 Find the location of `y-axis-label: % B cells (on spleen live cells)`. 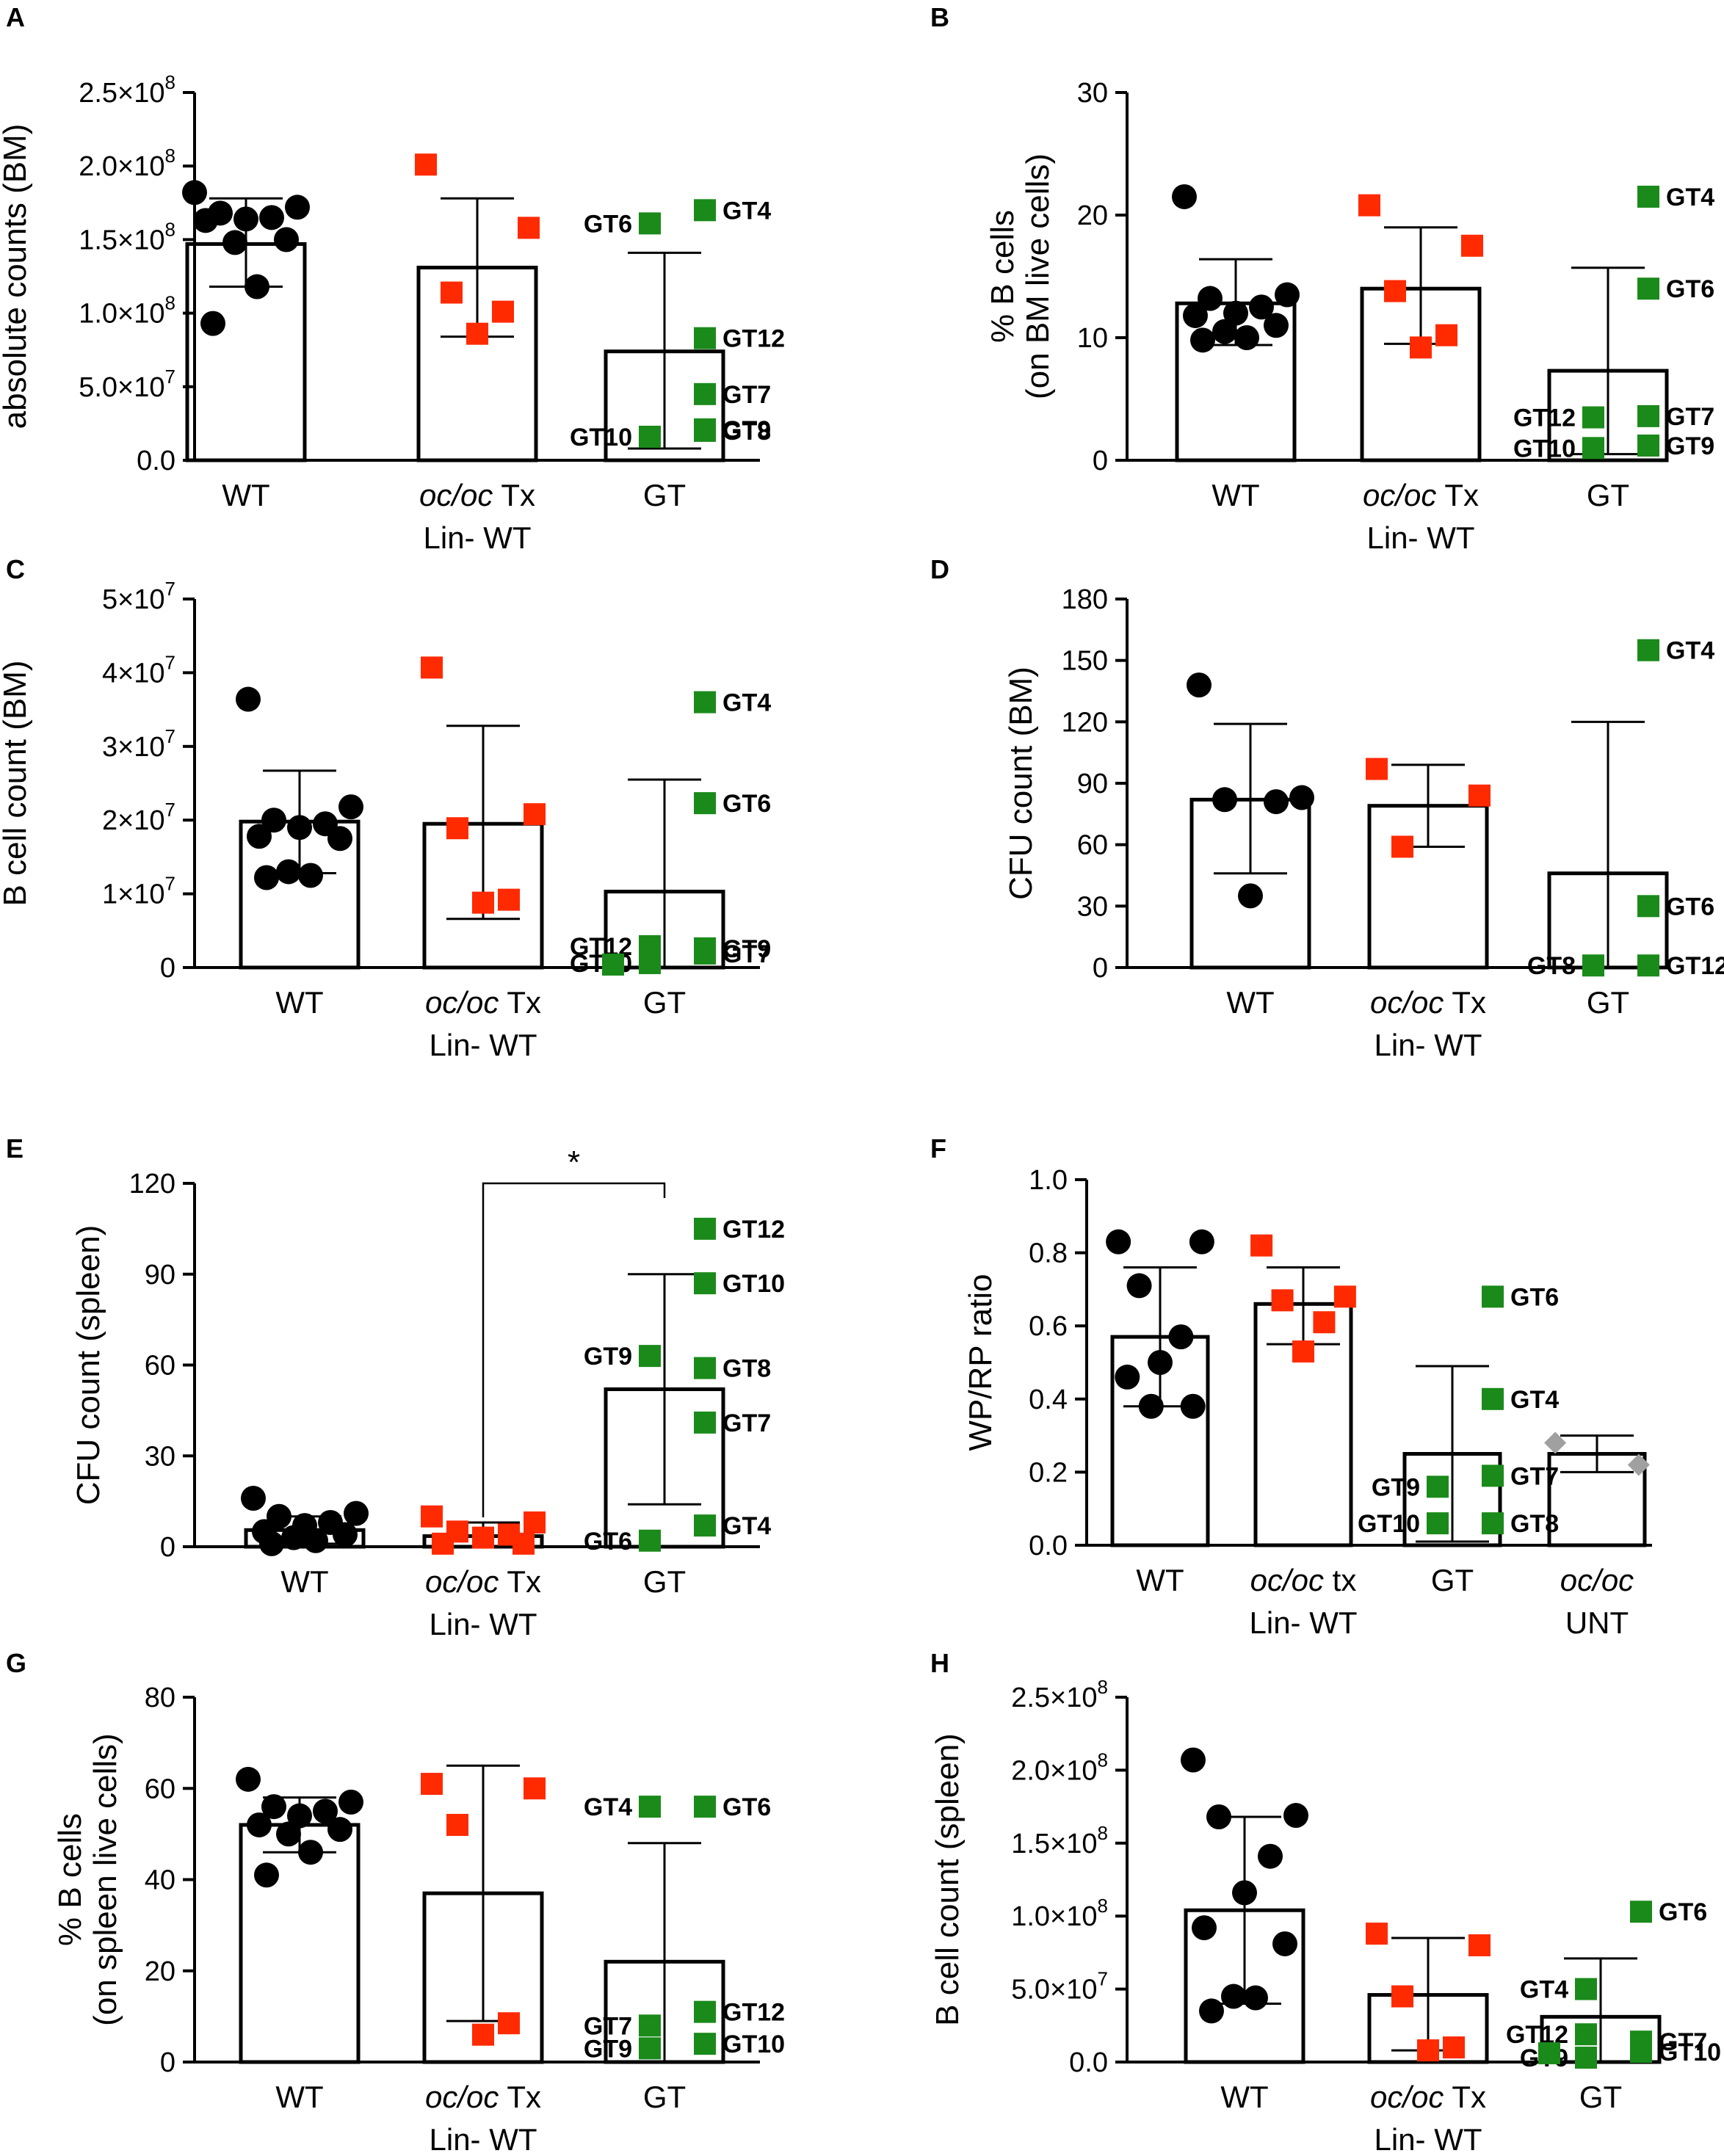

y-axis-label: % B cells (on spleen live cells) is located at coordinates (87, 1879).